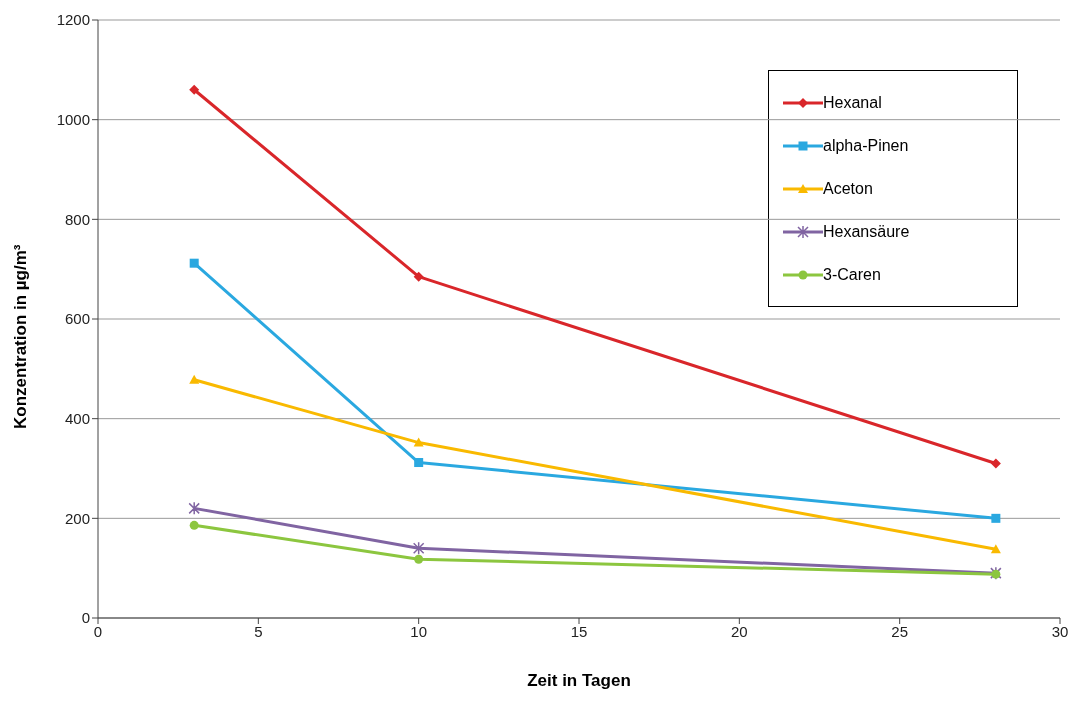 This screenshot has width=1074, height=704. What do you see at coordinates (866, 231) in the screenshot?
I see `legend-label: Hexansäure` at bounding box center [866, 231].